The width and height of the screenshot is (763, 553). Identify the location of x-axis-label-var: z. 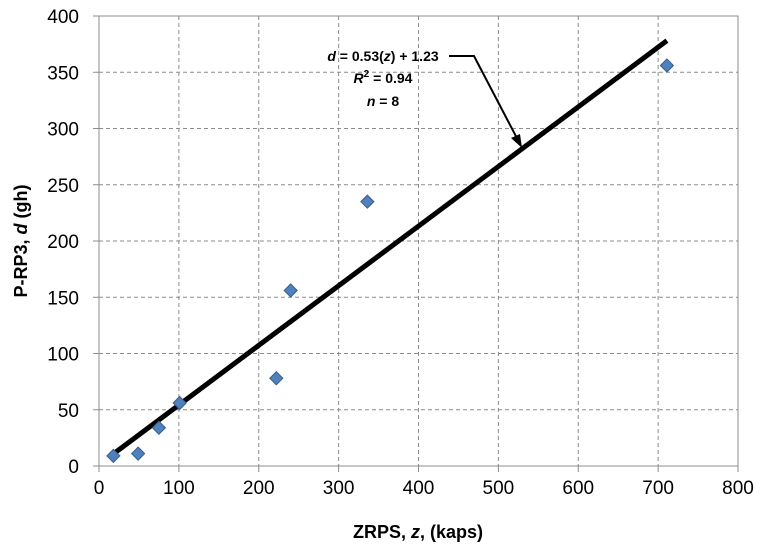
(415, 532).